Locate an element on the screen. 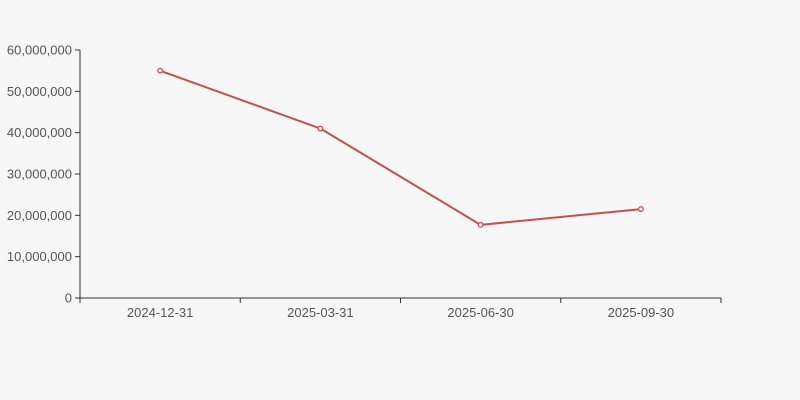 The width and height of the screenshot is (800, 400). y-tick-label: 30,000,000 is located at coordinates (39, 174).